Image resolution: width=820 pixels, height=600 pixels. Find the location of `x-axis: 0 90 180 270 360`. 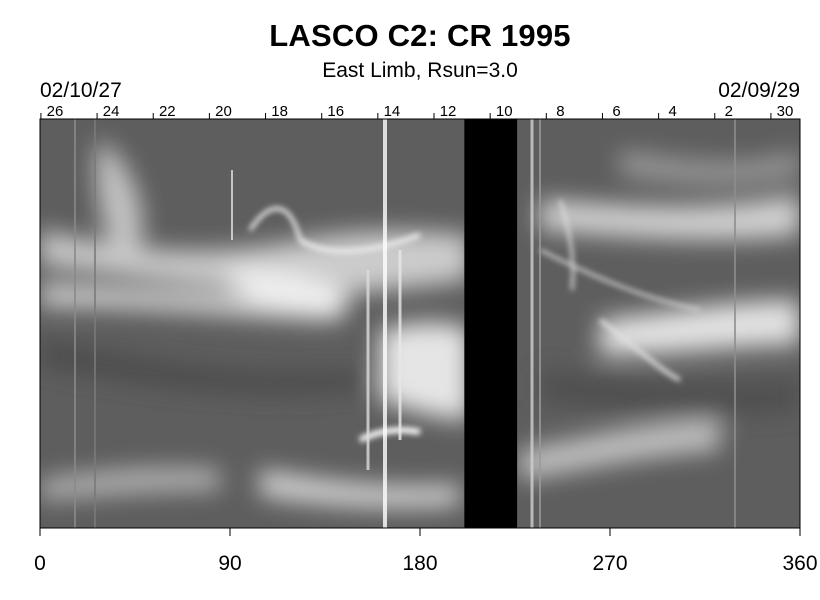

x-axis: 0 90 180 270 360 is located at coordinates (426, 551).